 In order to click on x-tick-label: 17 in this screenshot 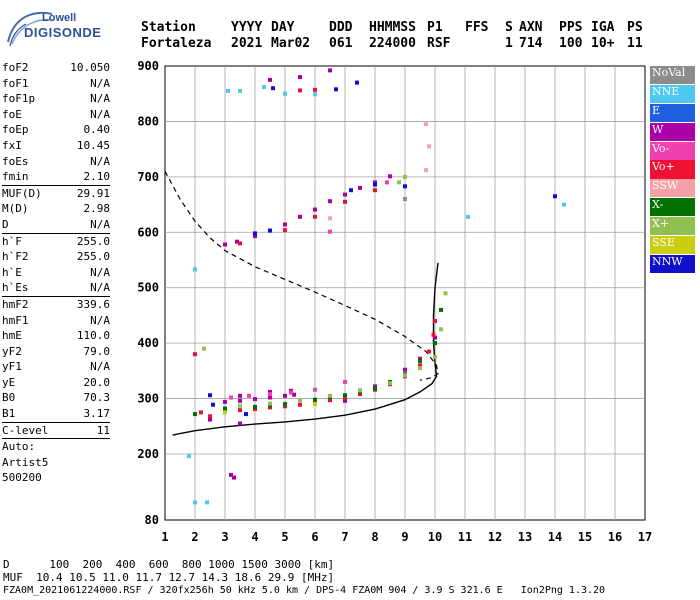, I will do `click(645, 537)`.